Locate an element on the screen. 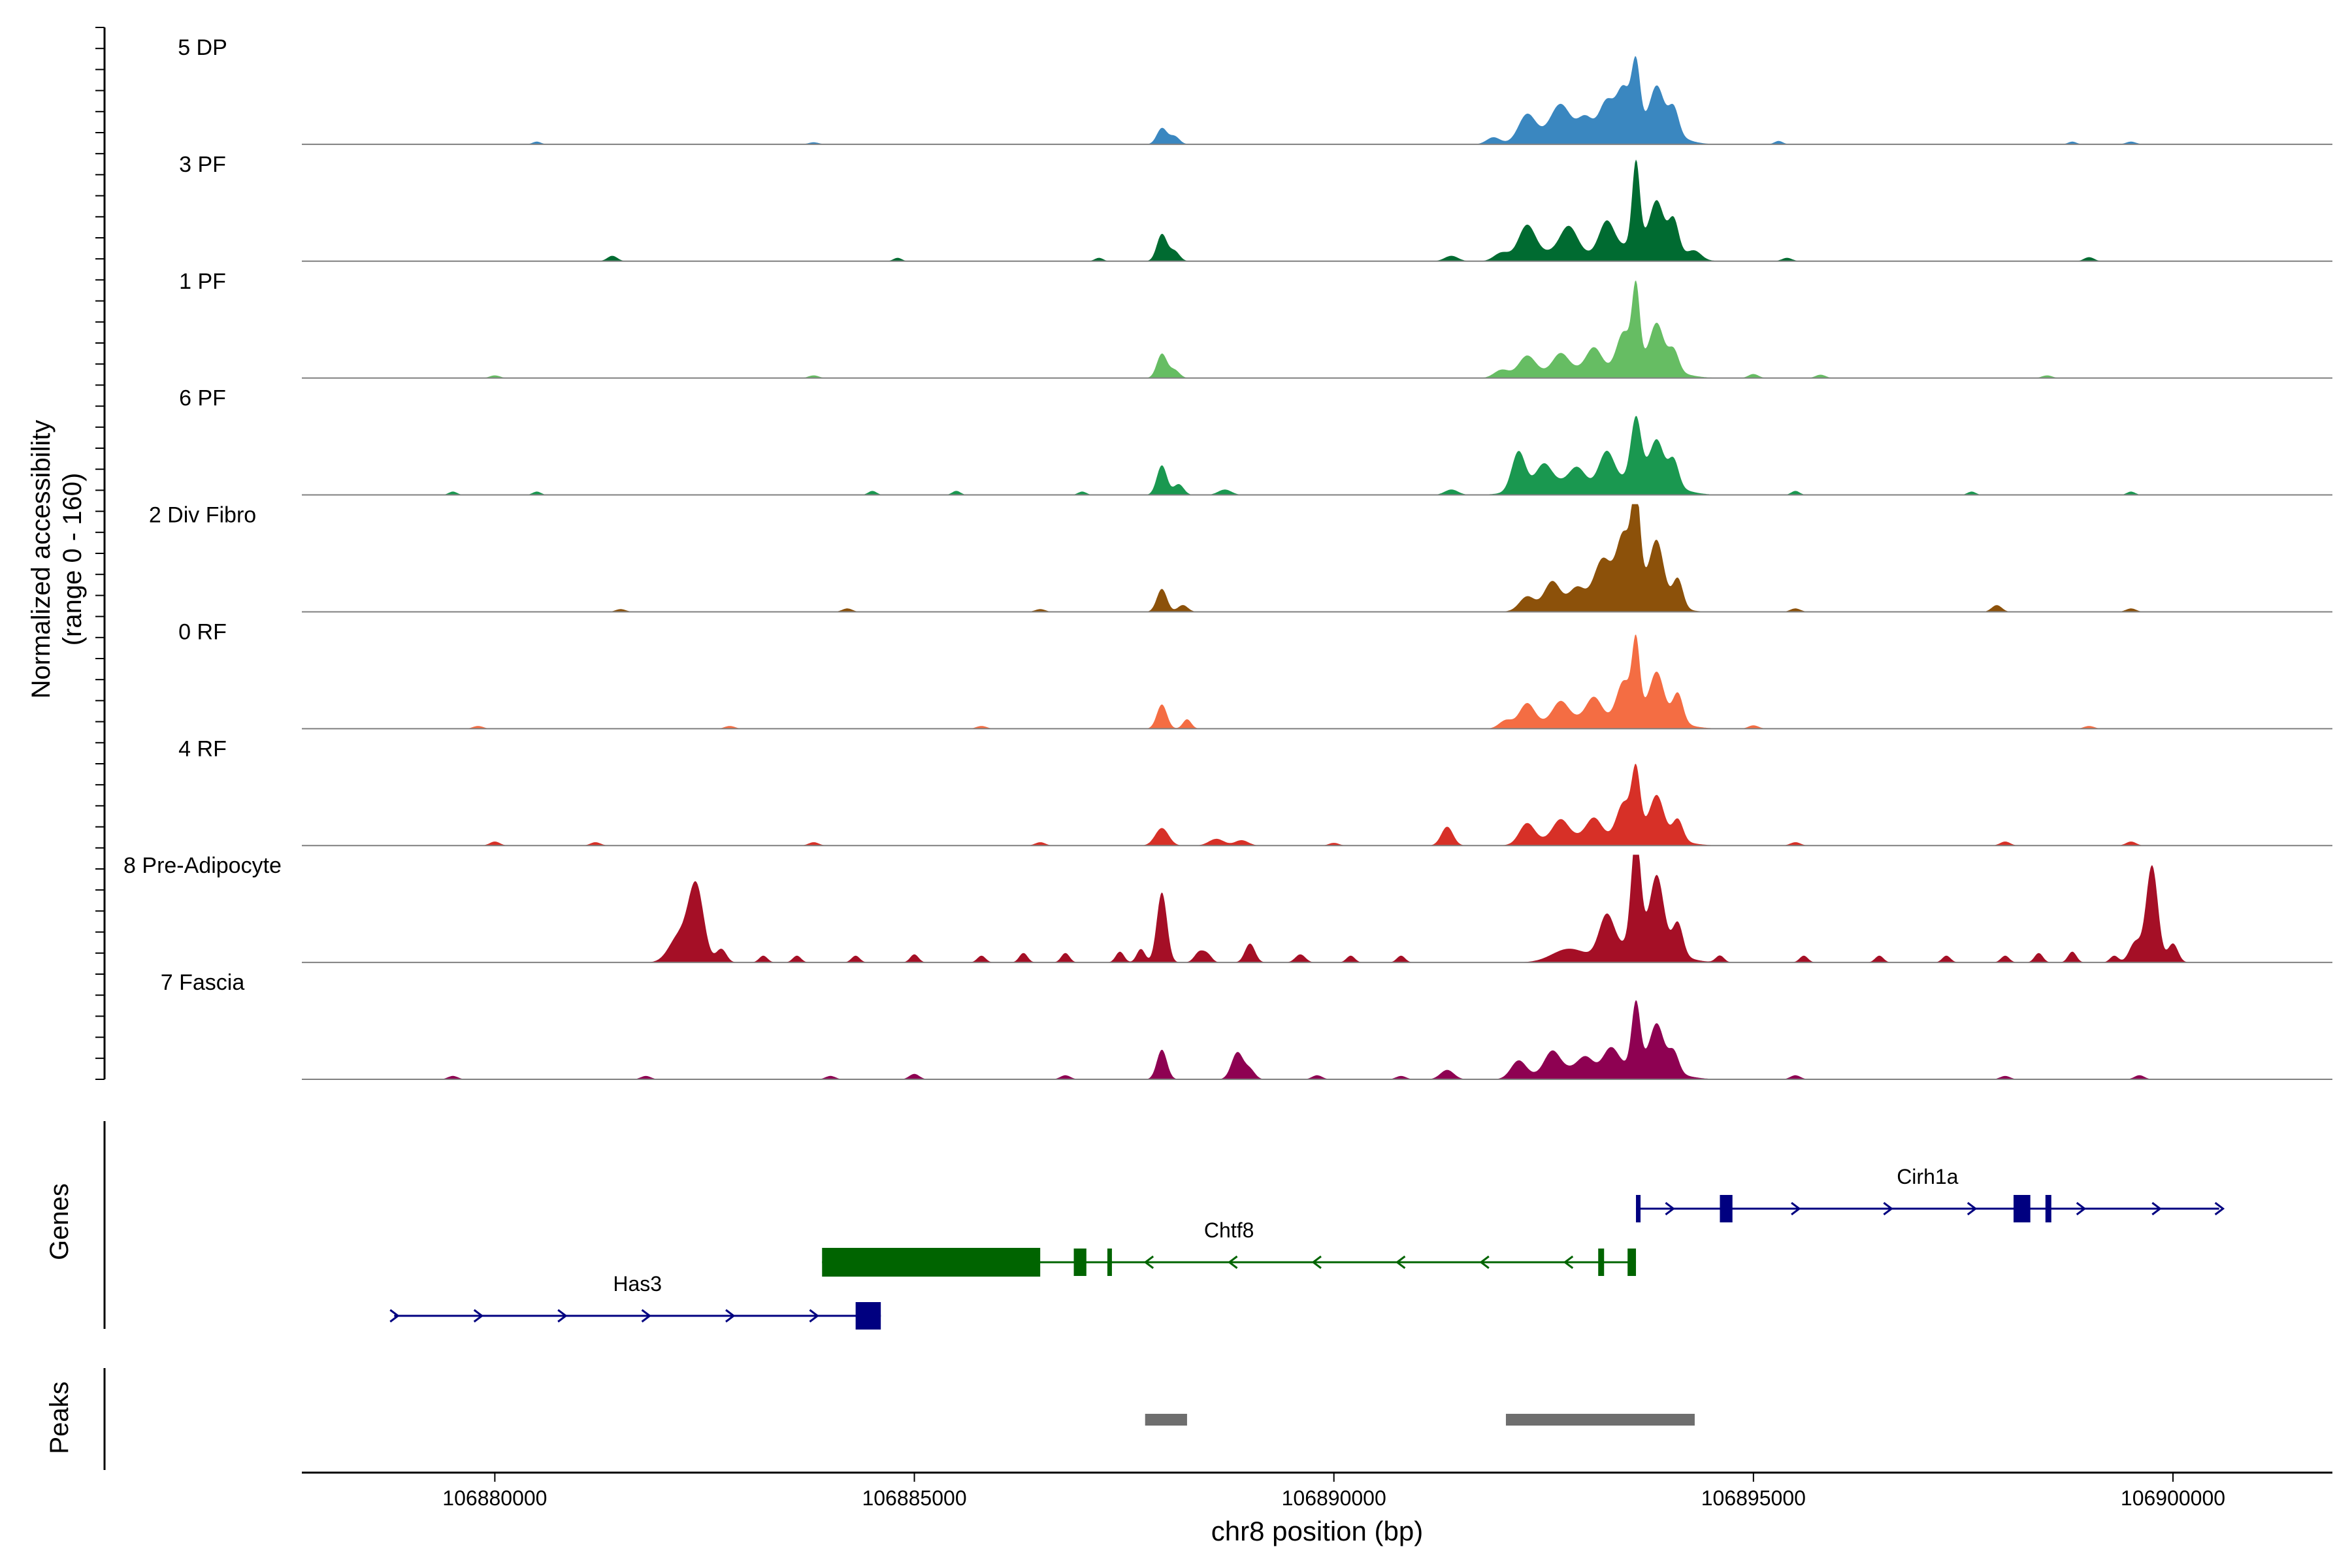  x-axis-label: chr8 position (bp) is located at coordinates (1317, 1531).